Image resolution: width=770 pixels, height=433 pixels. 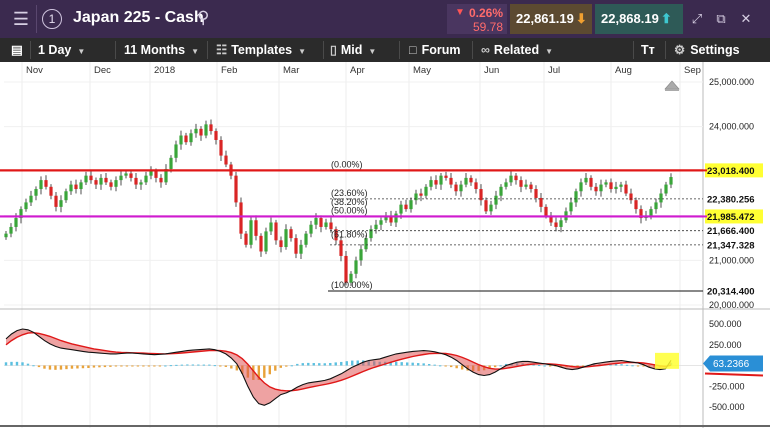 What do you see at coordinates (352, 285) in the screenshot?
I see `fib-label: (100.00%)` at bounding box center [352, 285].